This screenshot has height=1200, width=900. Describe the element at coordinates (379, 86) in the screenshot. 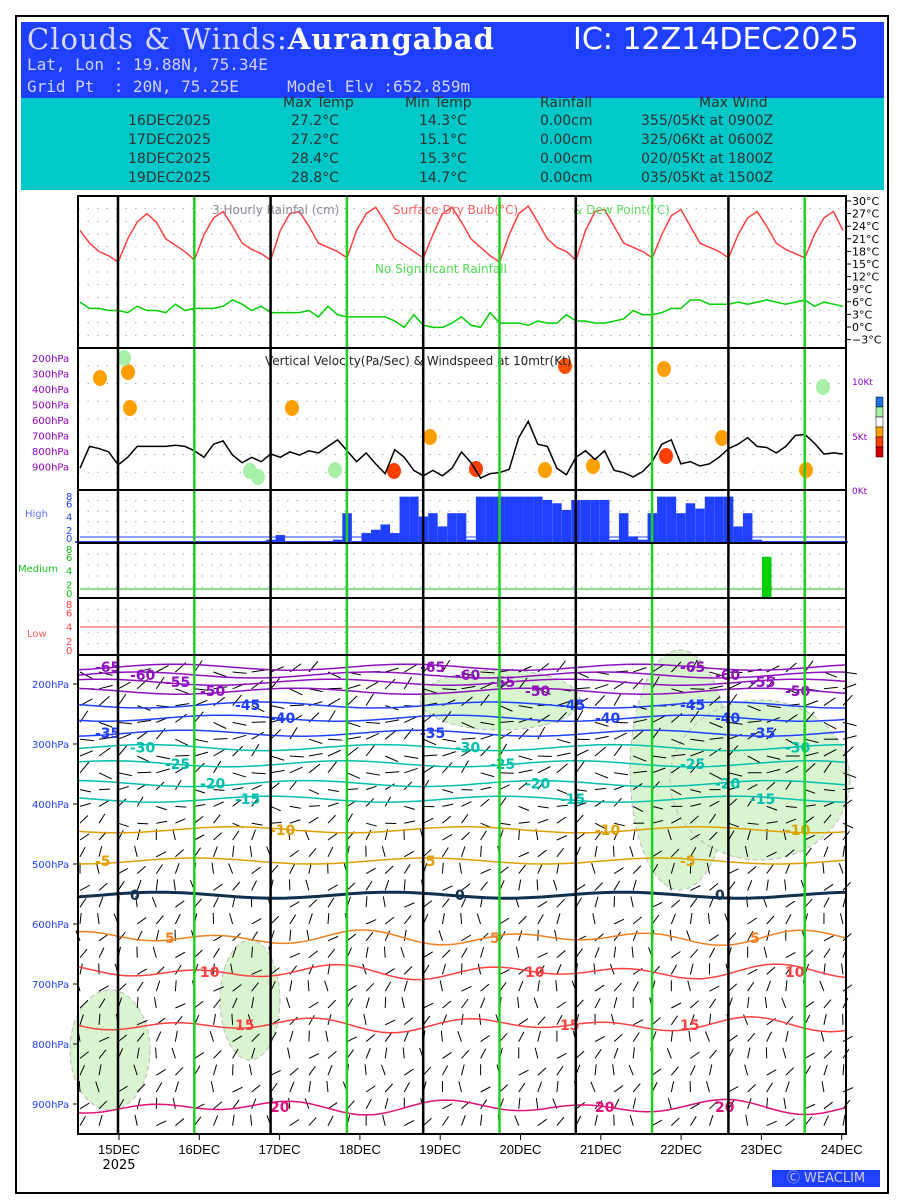

I see `model-elevation: Model Elv :652.859m` at that location.